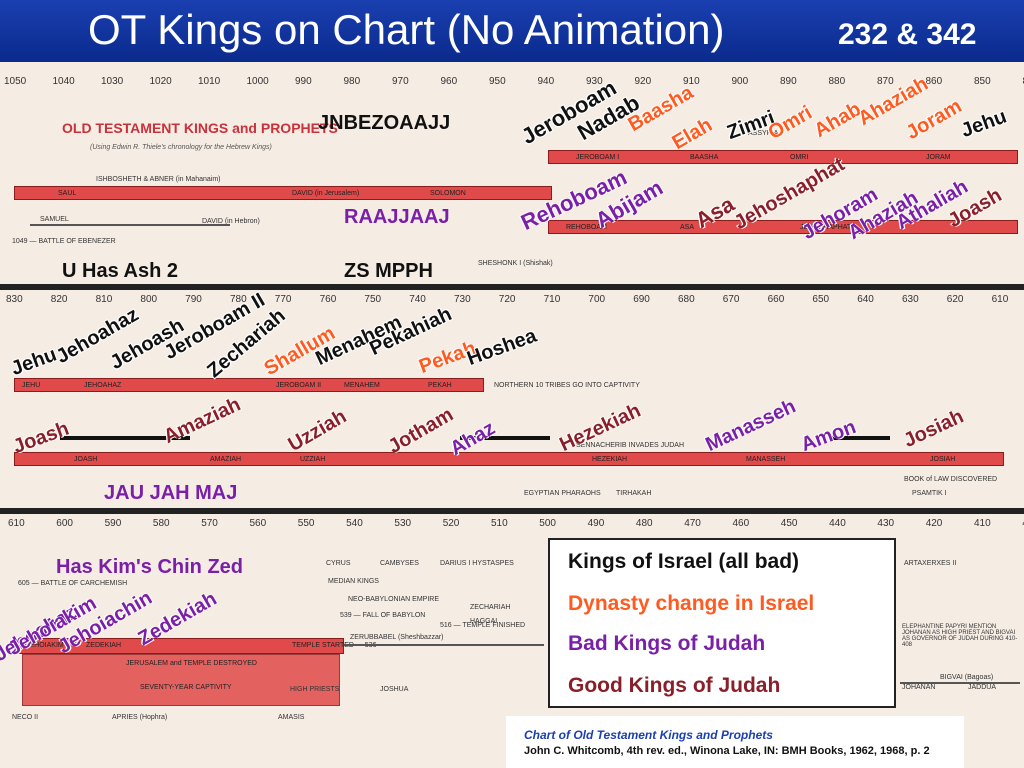 Image resolution: width=1024 pixels, height=768 pixels. Describe the element at coordinates (186, 687) in the screenshot. I see `seventy-captivity-label: SEVENTY-YEAR CAPTIVITY` at that location.